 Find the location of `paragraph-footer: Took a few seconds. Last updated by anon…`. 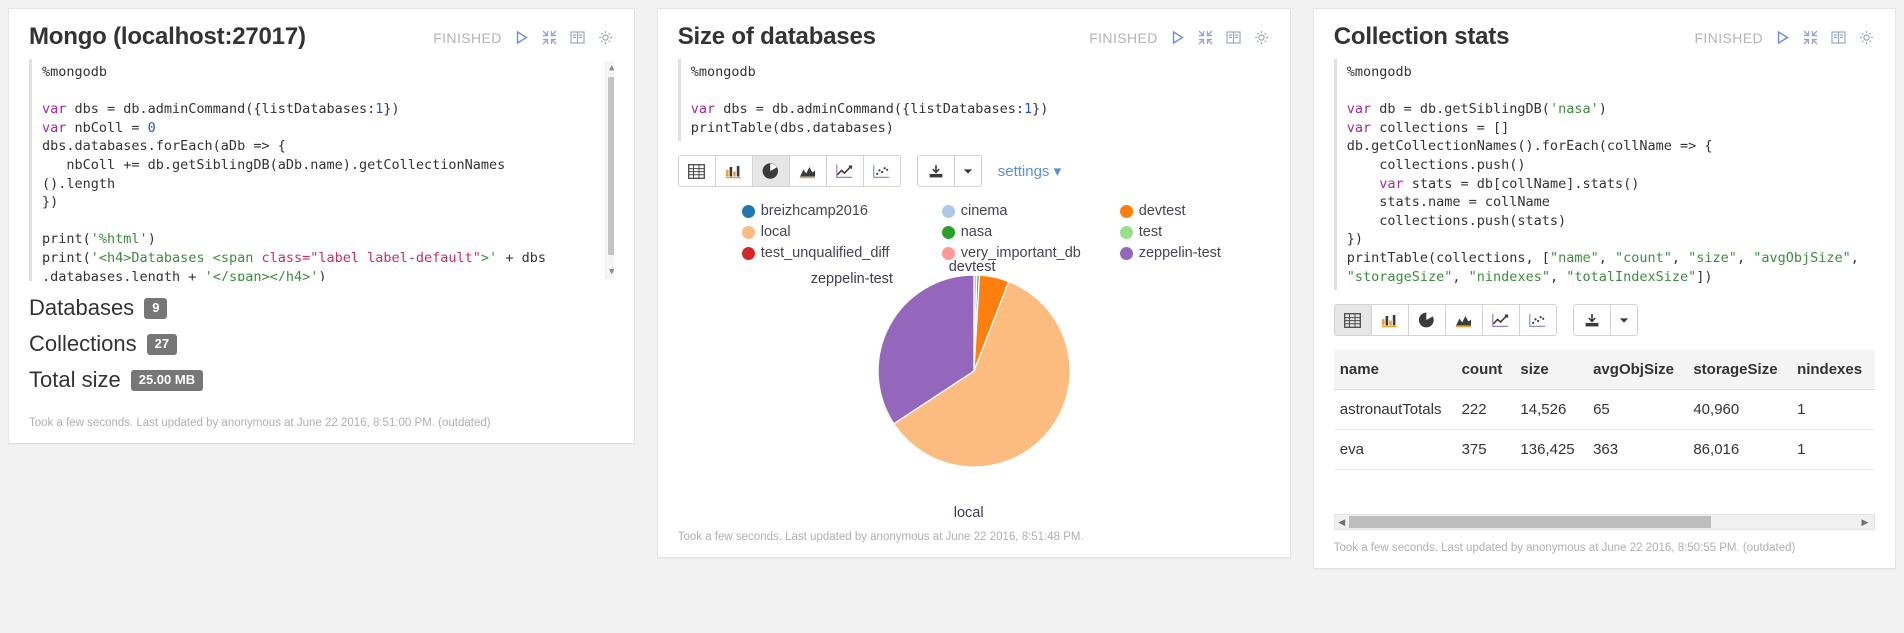

paragraph-footer: Took a few seconds. Last updated by anon… is located at coordinates (880, 537).